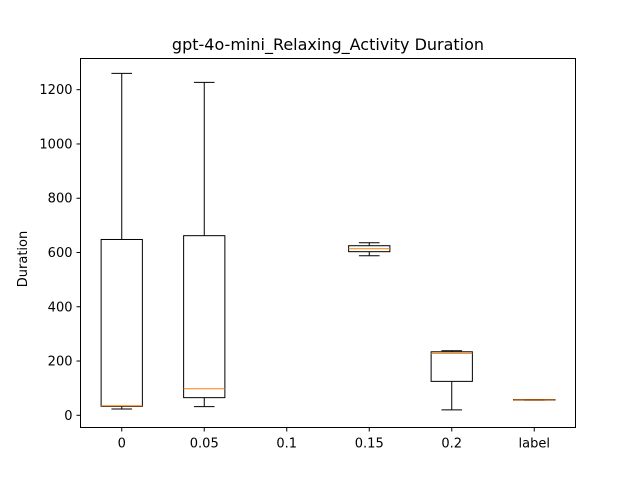  What do you see at coordinates (451, 444) in the screenshot?
I see `x-tick-label: 0.2` at bounding box center [451, 444].